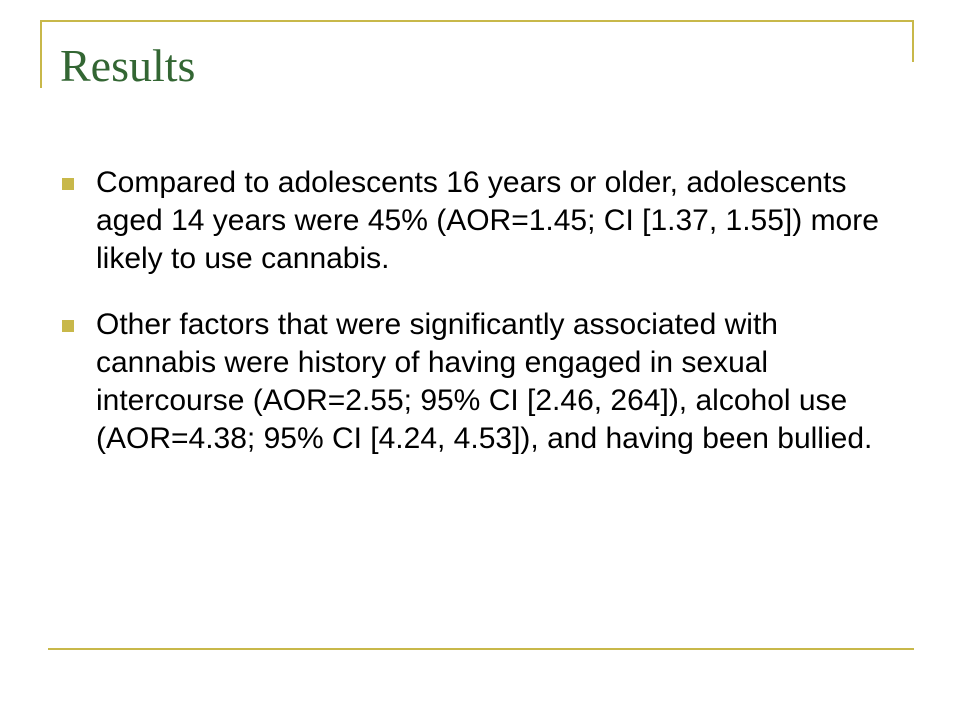 The image size is (960, 720). I want to click on frame-bottom-line, so click(481, 649).